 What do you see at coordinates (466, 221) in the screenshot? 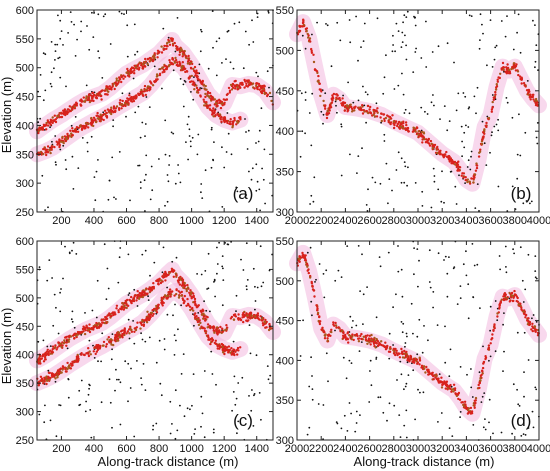
I see `x-tick-label: 3400` at bounding box center [466, 221].